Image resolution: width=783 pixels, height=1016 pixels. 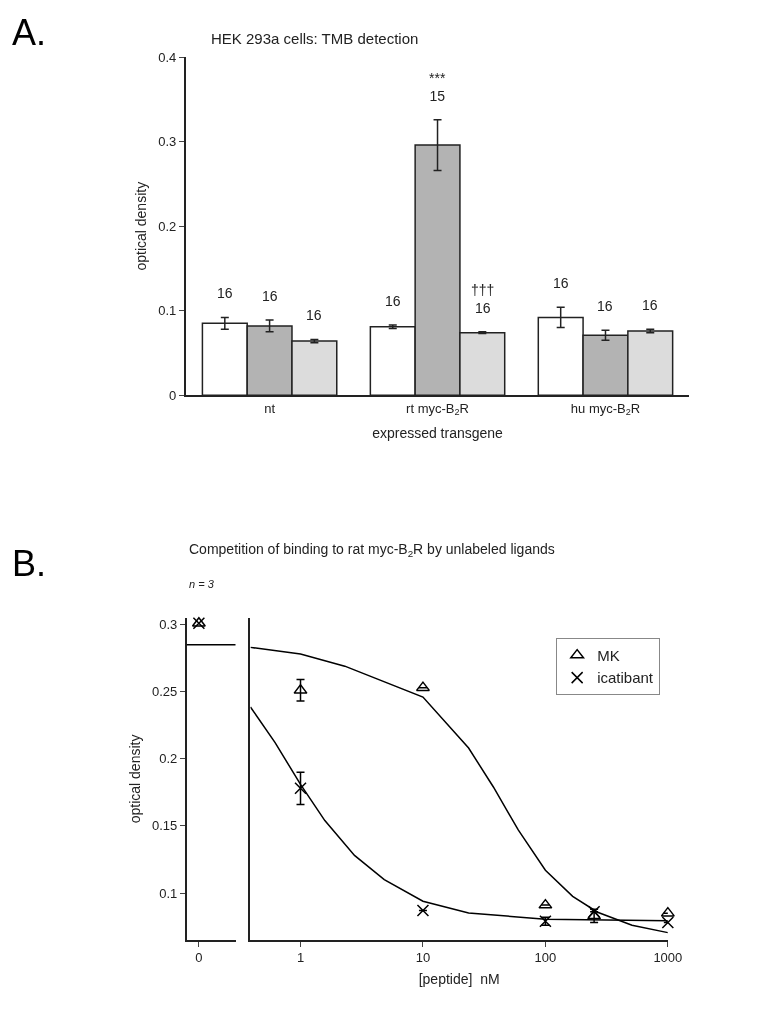 What do you see at coordinates (437, 87) in the screenshot?
I see `annotation: *** 15` at bounding box center [437, 87].